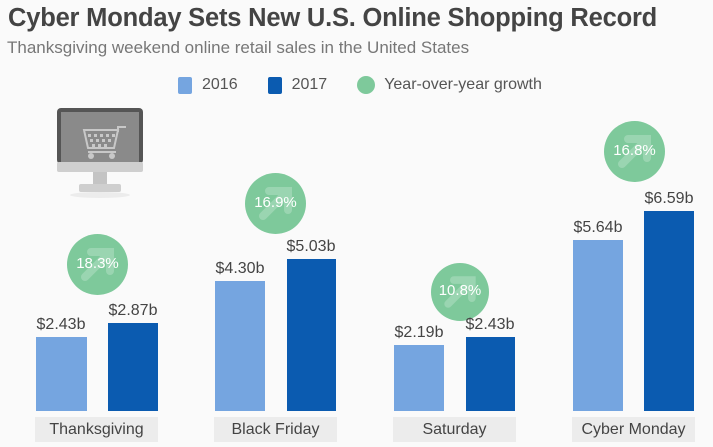 This screenshot has width=713, height=447. I want to click on legend-label: Year-over-year growth, so click(463, 84).